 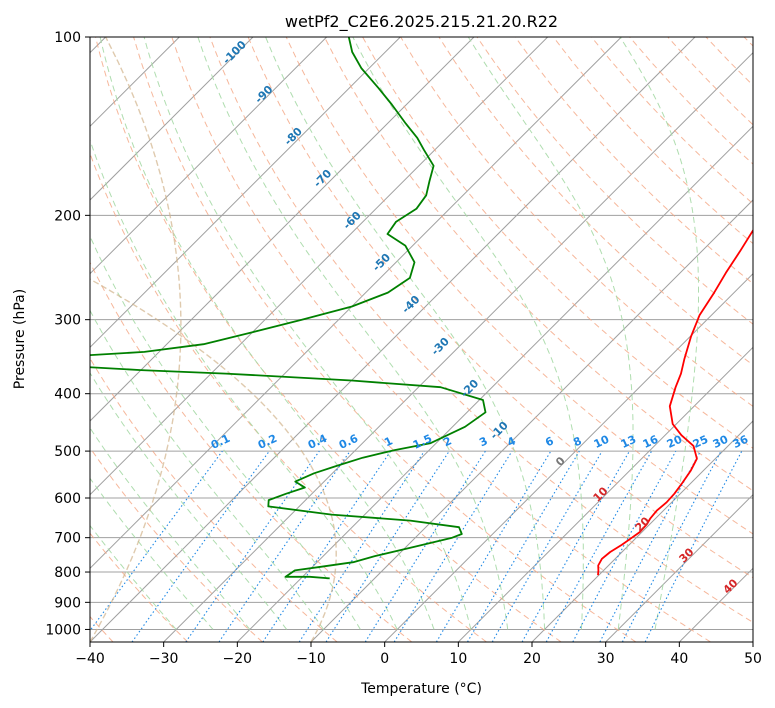 What do you see at coordinates (384, 659) in the screenshot?
I see `x-tick-label: 0` at bounding box center [384, 659].